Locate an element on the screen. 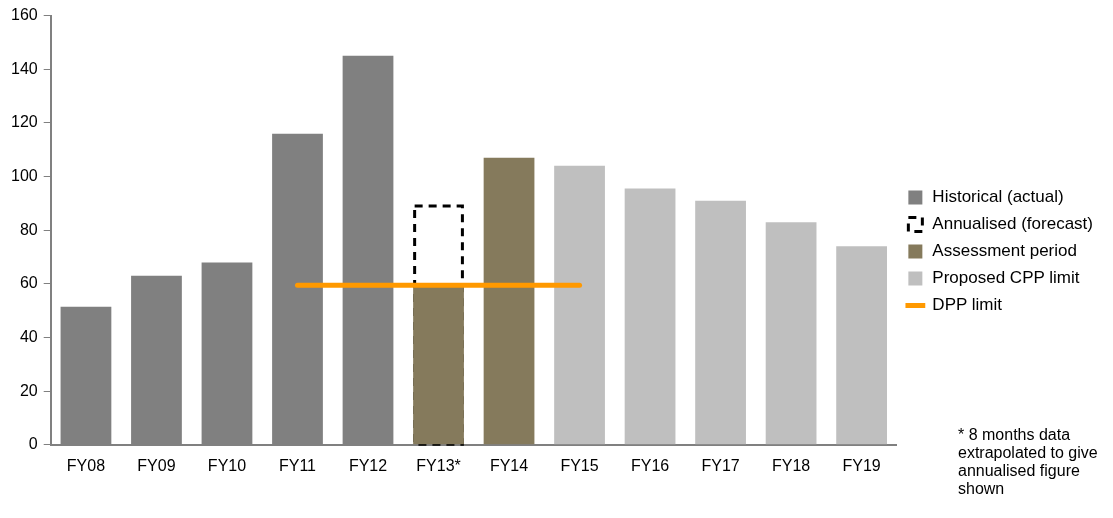 This screenshot has width=1113, height=518. legend-label: Historical (actual) is located at coordinates (998, 197).